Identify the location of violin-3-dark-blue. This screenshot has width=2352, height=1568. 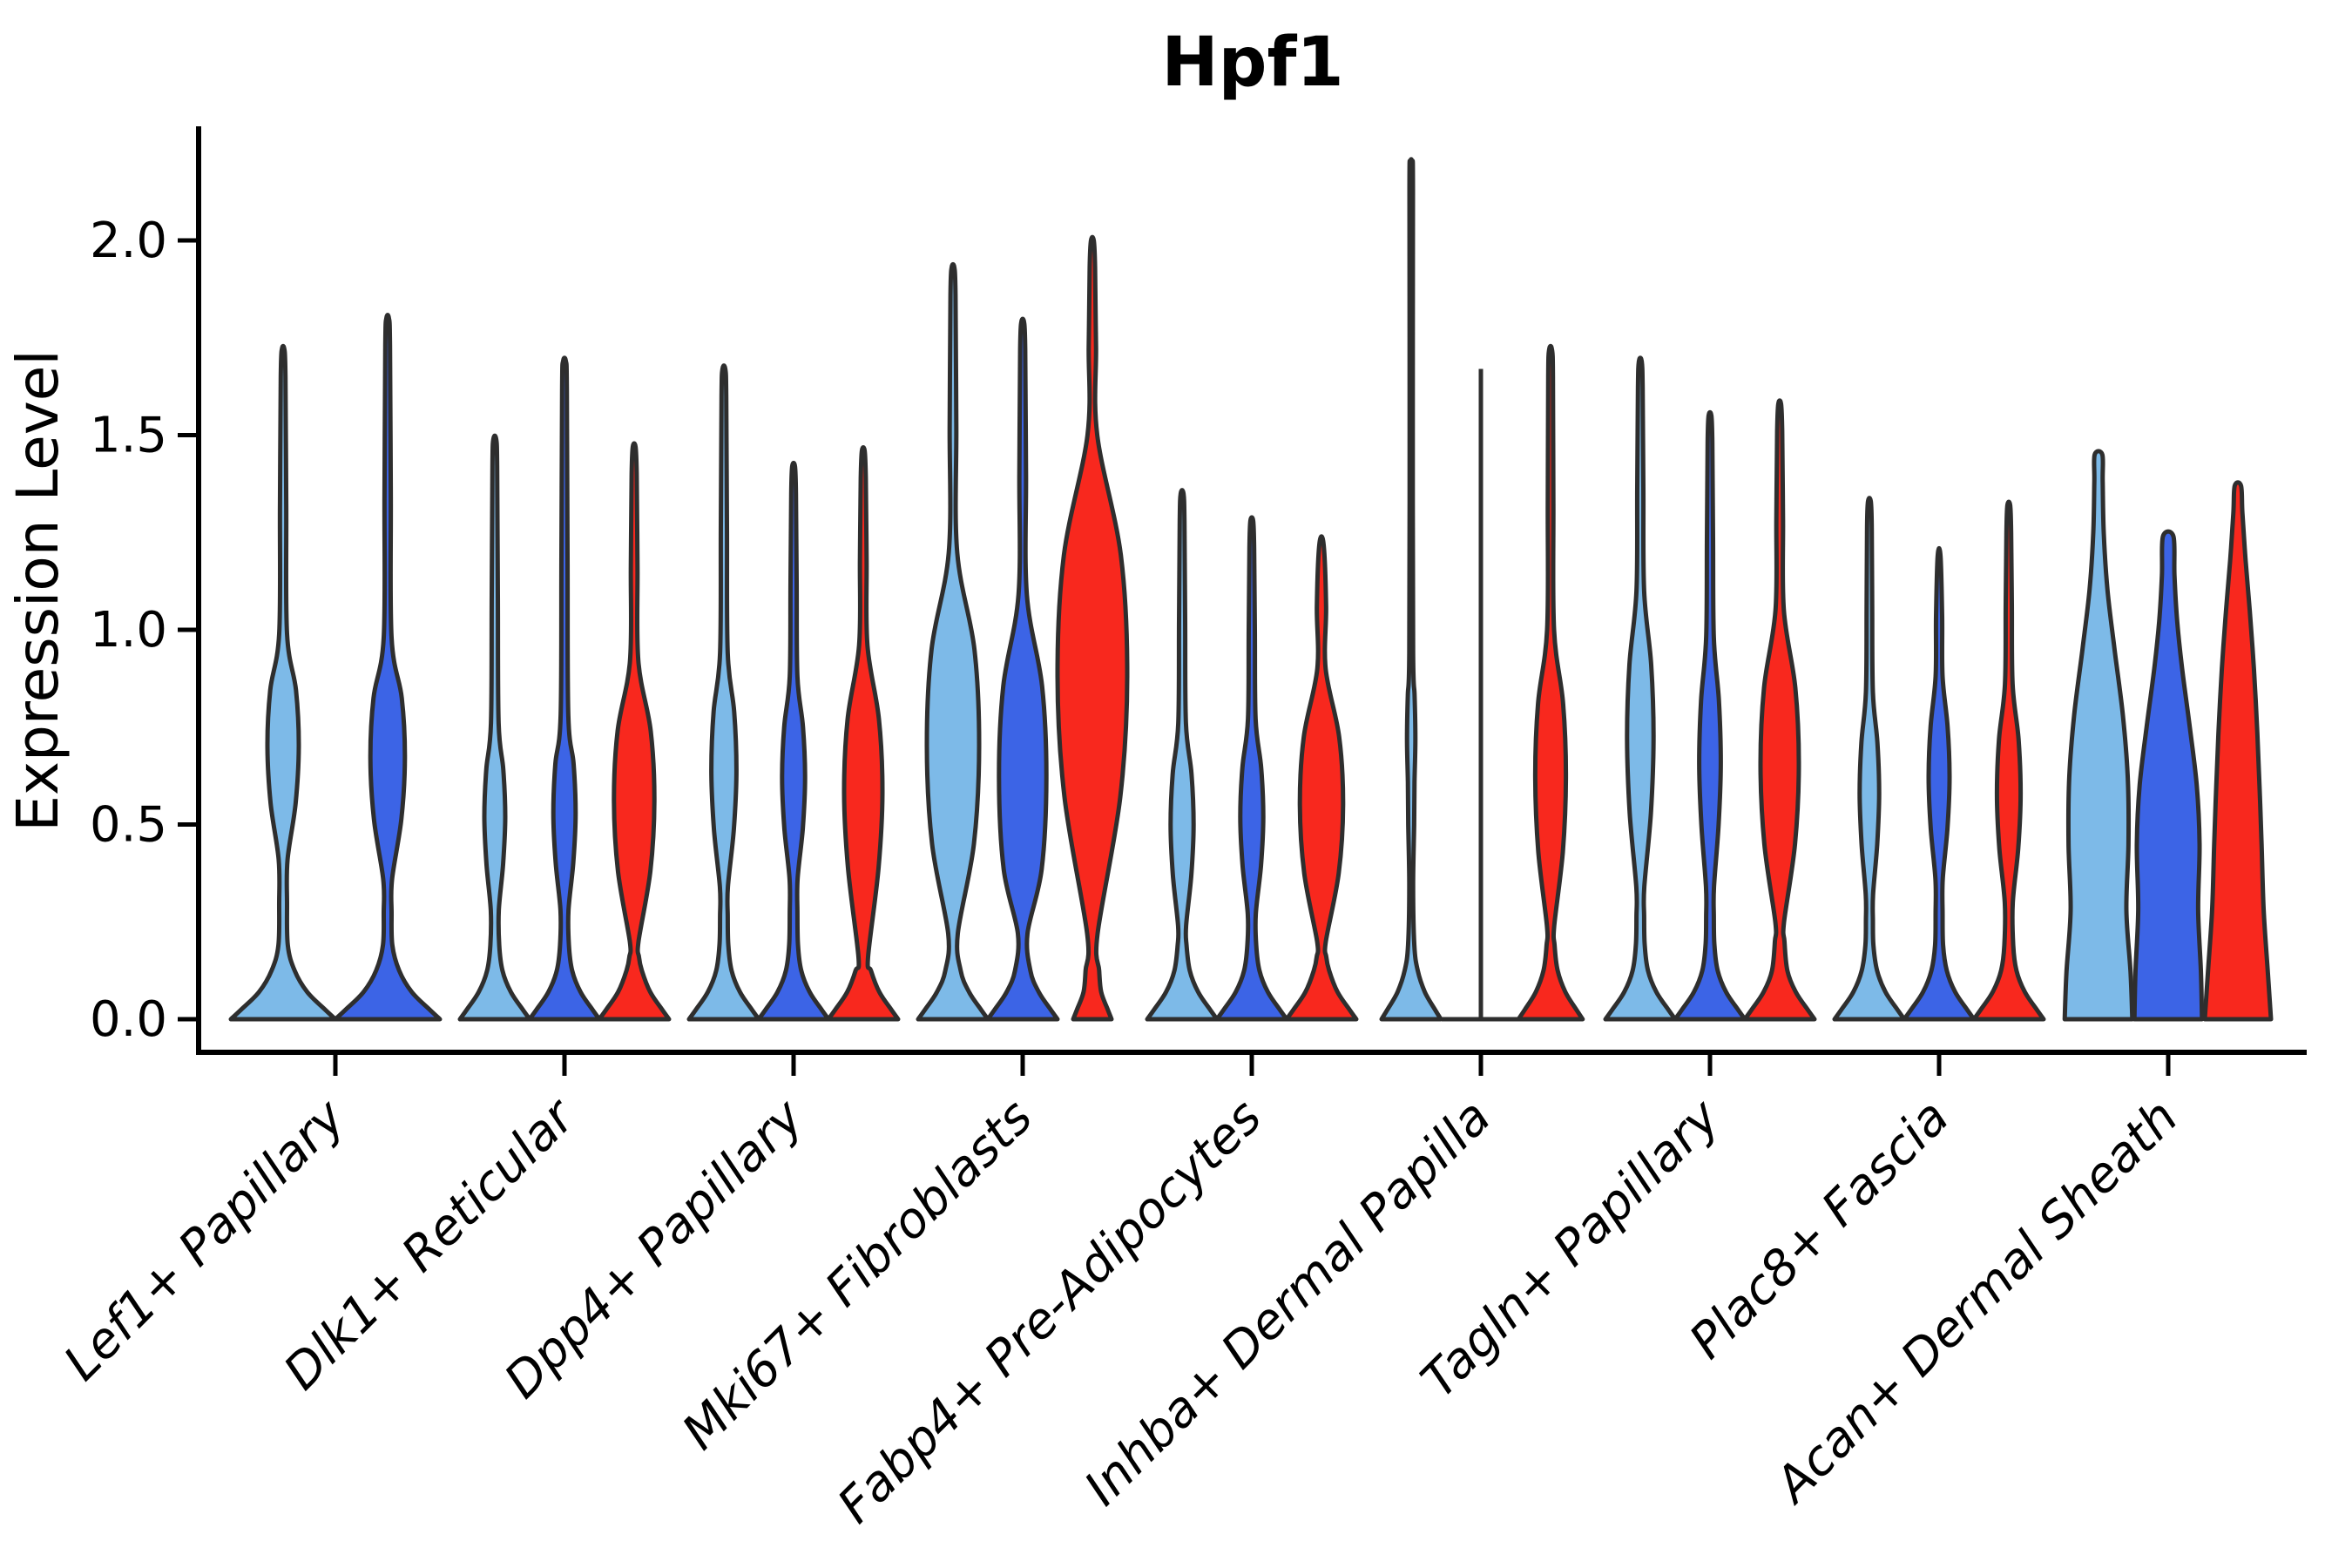
(1023, 669).